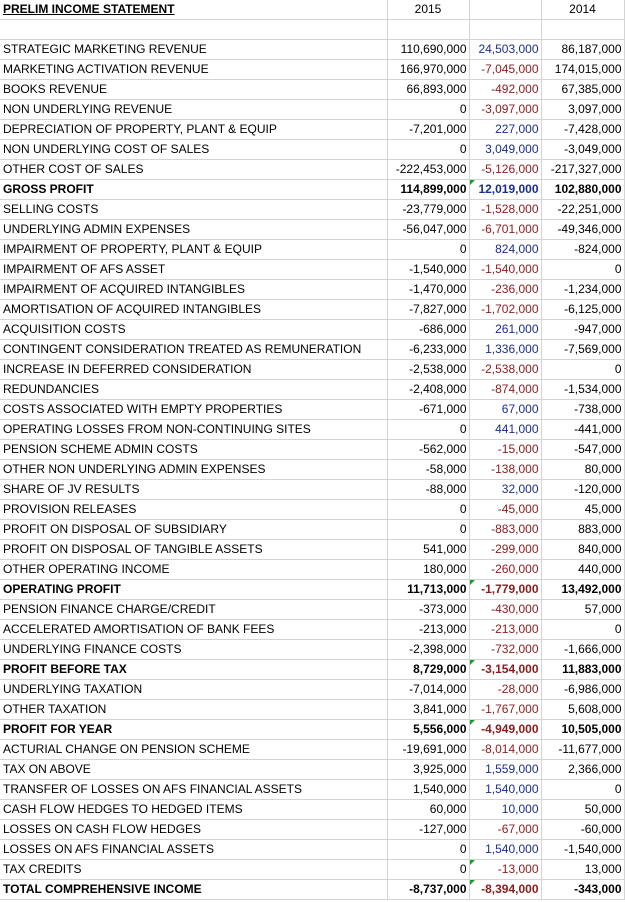 Image resolution: width=625 pixels, height=902 pixels. I want to click on value-2014-cell: 0, so click(583, 269).